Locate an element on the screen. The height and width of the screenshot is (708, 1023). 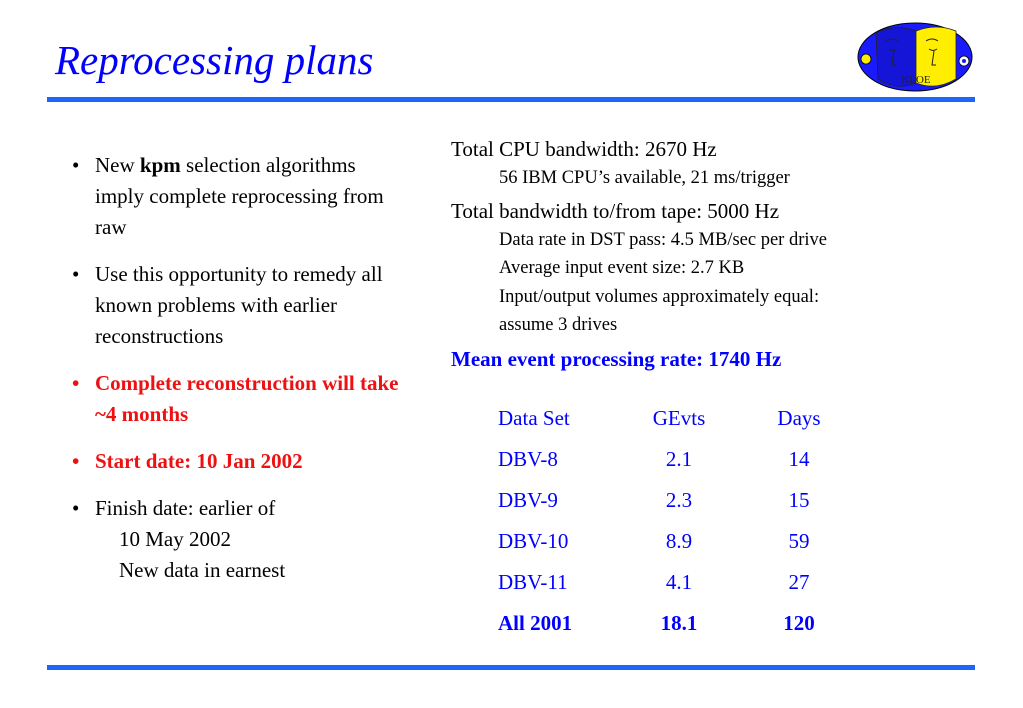
page-title: Reprocessing plans is located at coordinates (214, 60).